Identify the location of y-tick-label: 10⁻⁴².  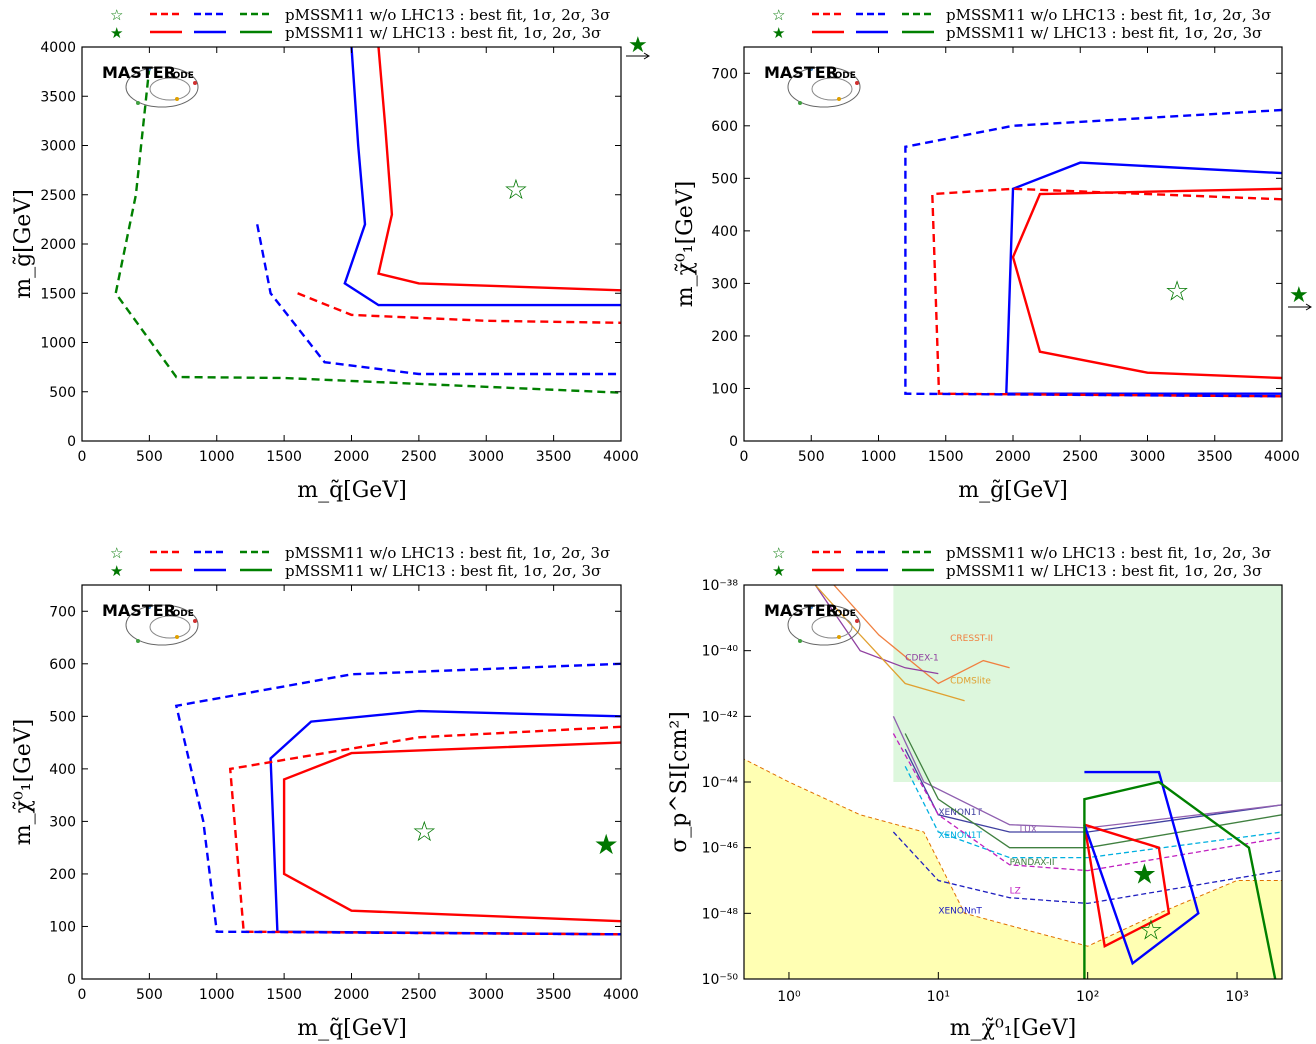
(720, 717).